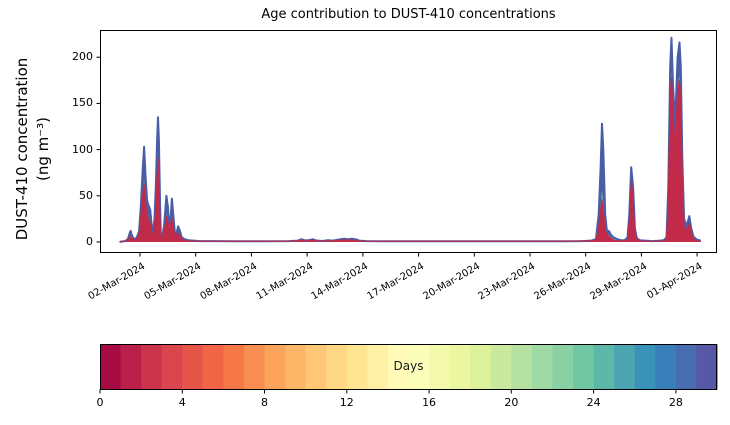 The width and height of the screenshot is (730, 425). What do you see at coordinates (89, 241) in the screenshot?
I see `y-tick-label: 0` at bounding box center [89, 241].